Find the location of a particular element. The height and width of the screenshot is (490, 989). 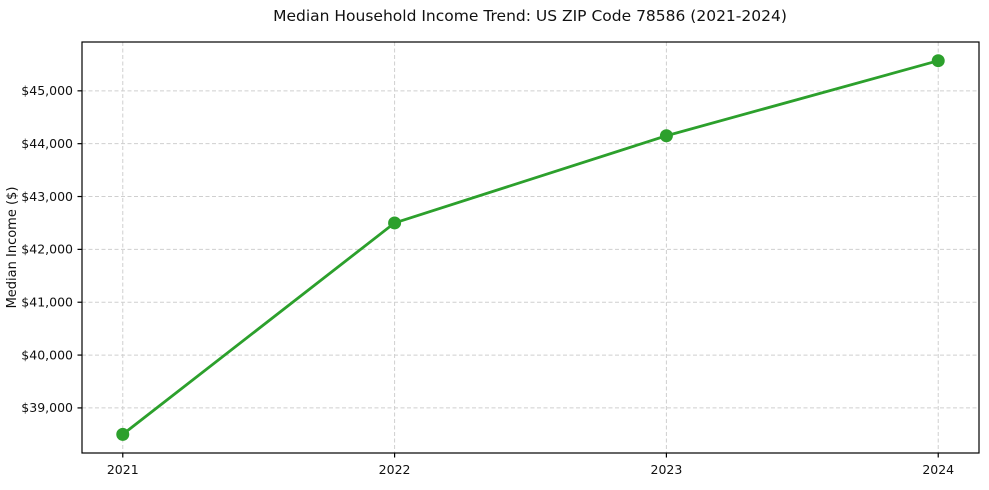

y-tick-label: $40,000 is located at coordinates (47, 354).